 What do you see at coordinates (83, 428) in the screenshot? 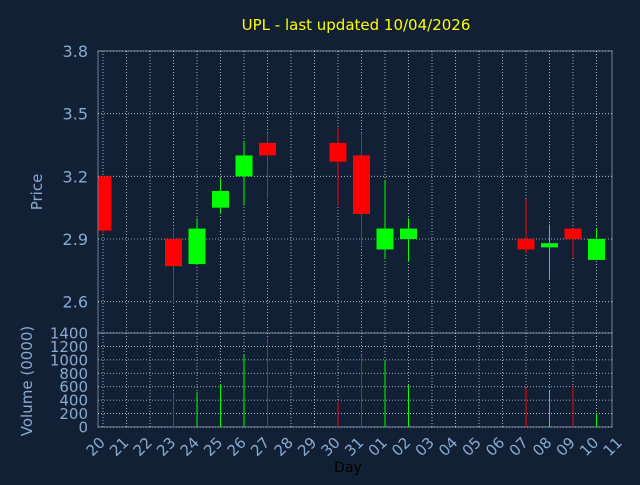
I see `volume-tick-label: 0` at bounding box center [83, 428].